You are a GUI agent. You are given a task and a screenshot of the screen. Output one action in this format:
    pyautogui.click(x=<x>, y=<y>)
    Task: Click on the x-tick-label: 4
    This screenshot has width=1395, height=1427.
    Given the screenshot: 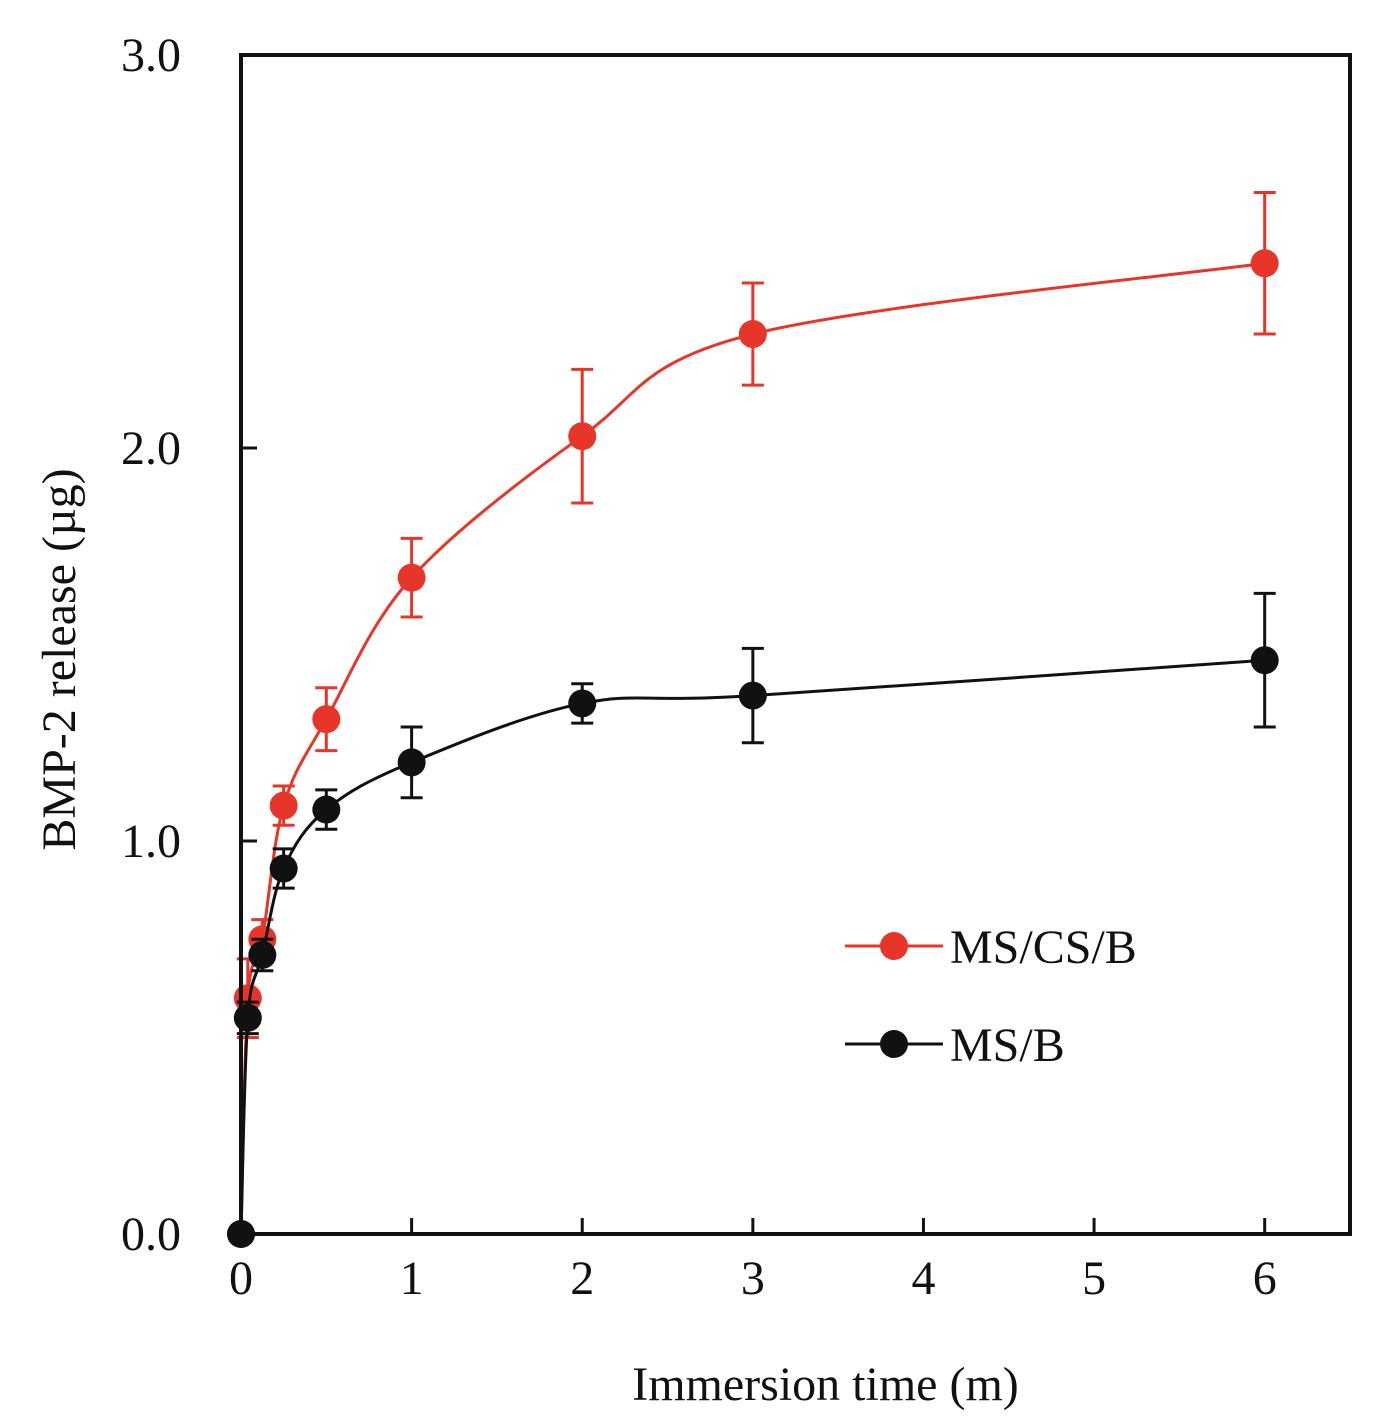 What is the action you would take?
    pyautogui.click(x=923, y=1278)
    